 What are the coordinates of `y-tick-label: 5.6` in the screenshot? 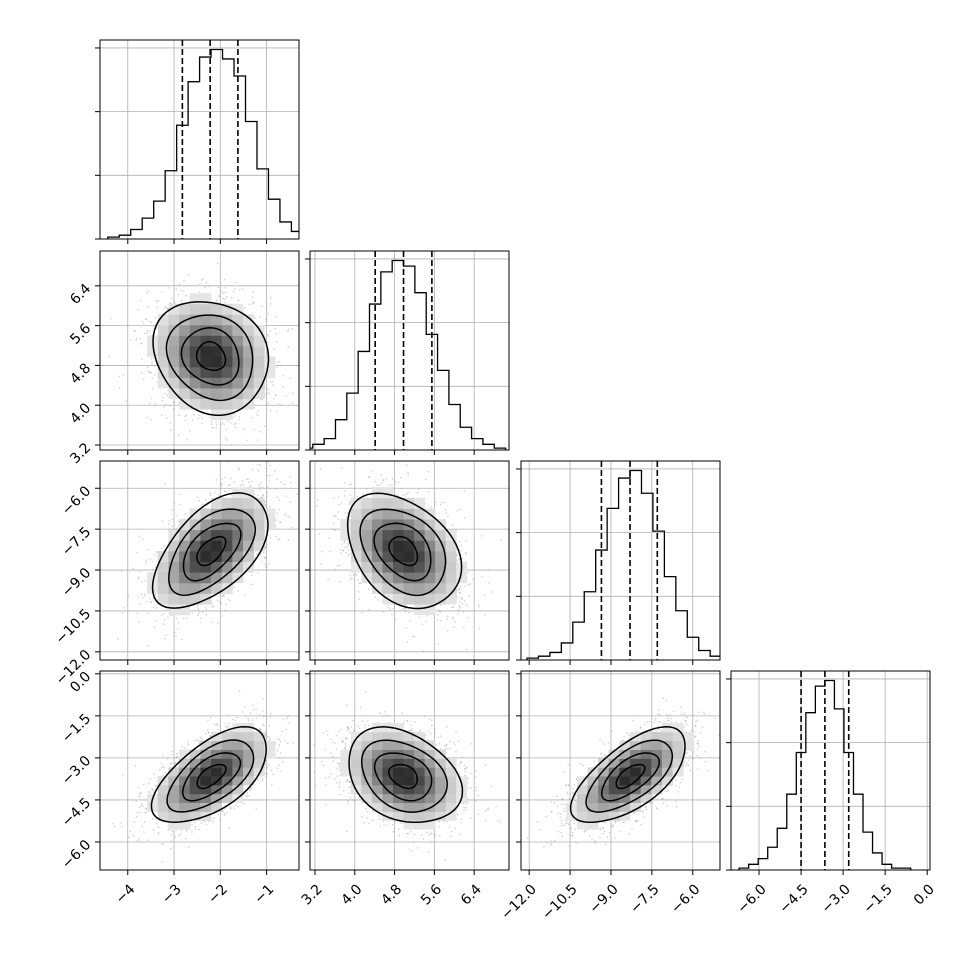 It's located at (80, 334).